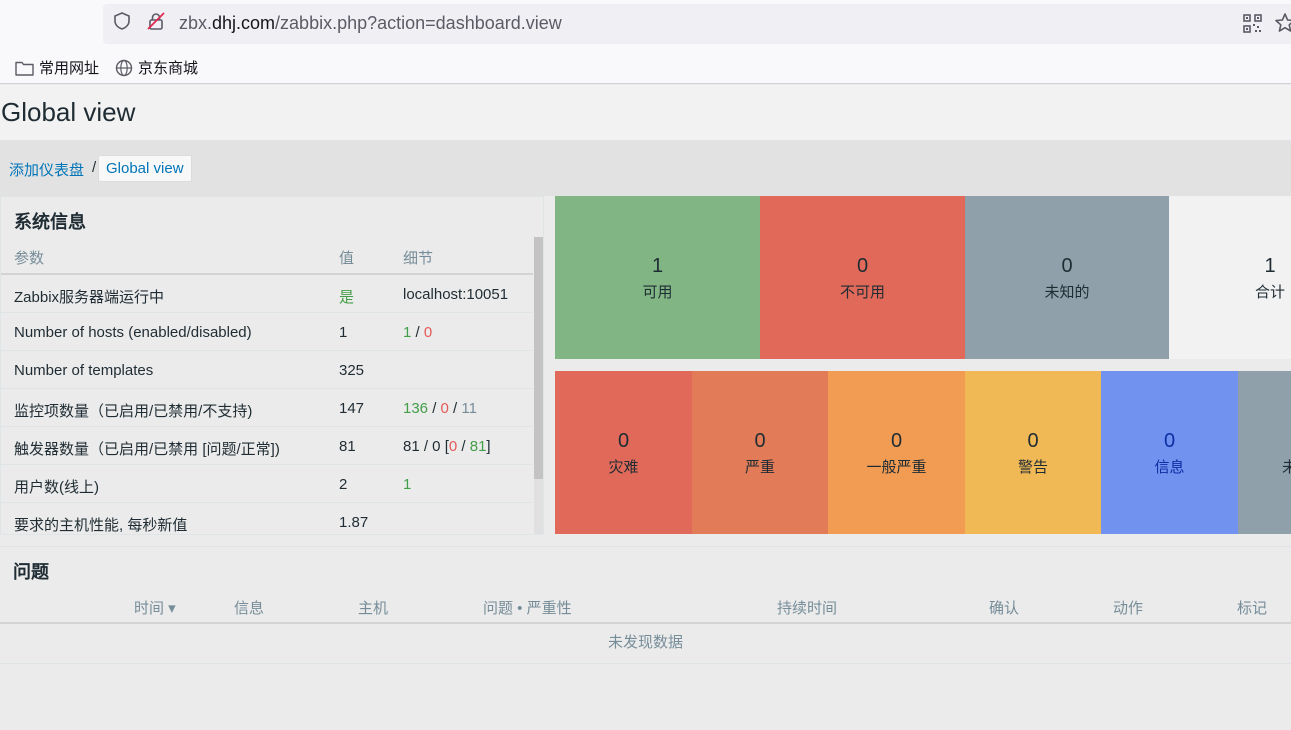 The image size is (1291, 730). I want to click on host-total-tile: 1 合计, so click(1230, 277).